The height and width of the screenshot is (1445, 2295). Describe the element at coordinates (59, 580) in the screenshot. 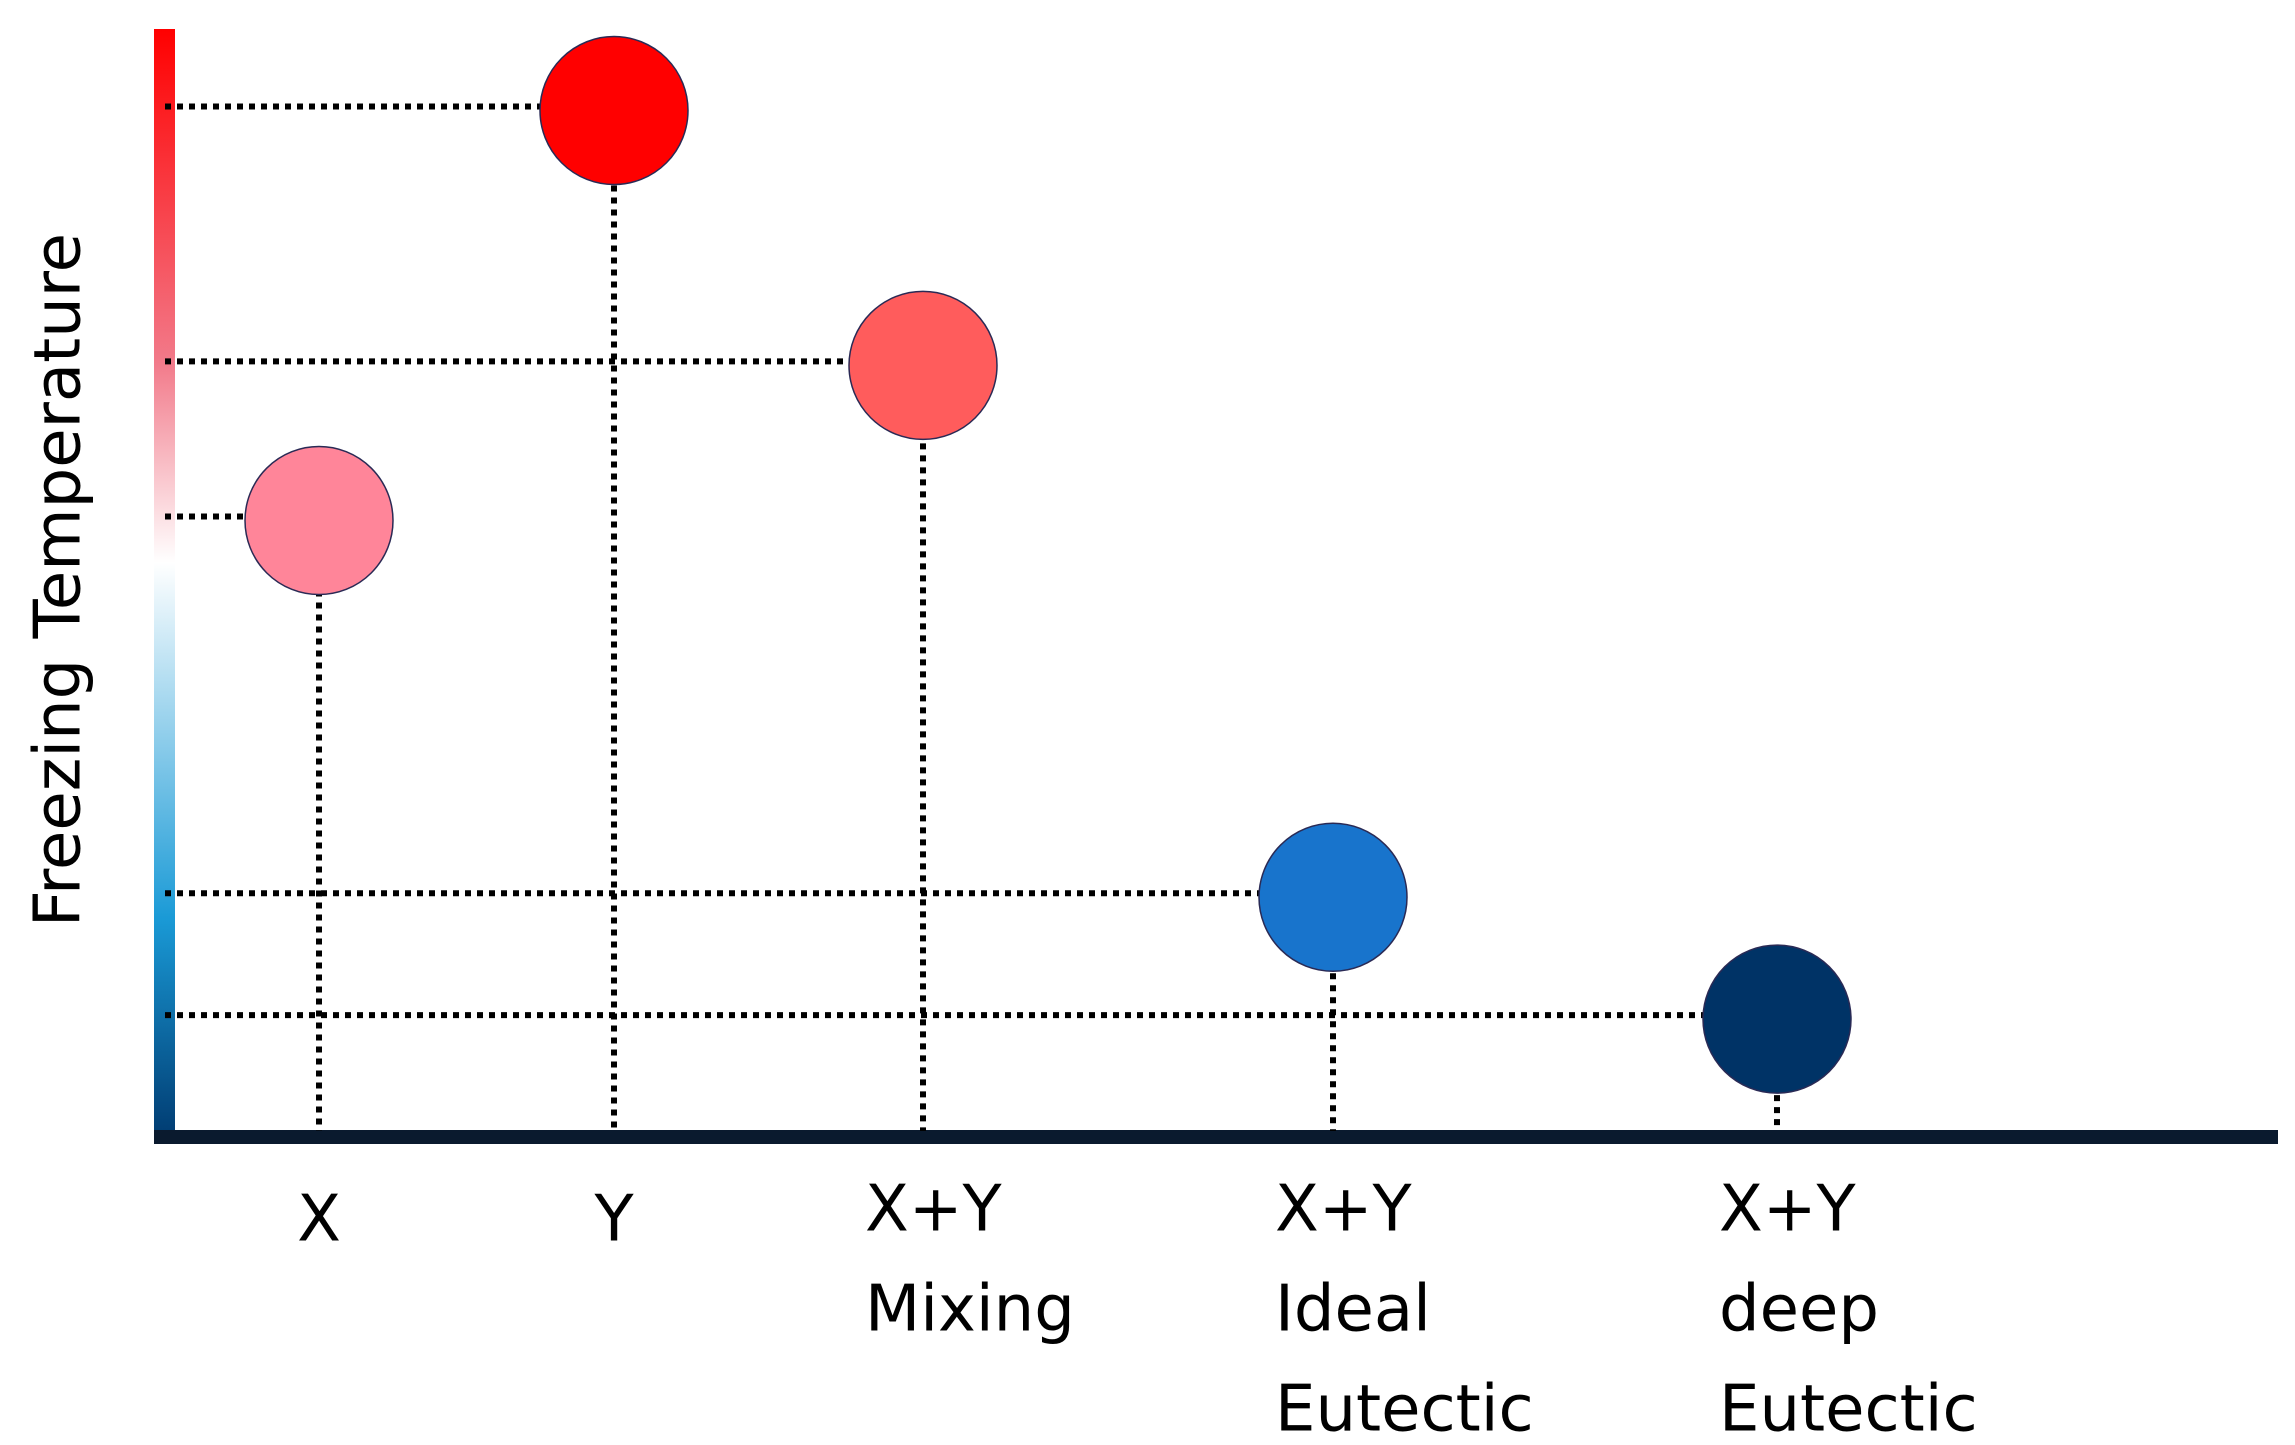

I see `y-axis-title: Freezing Temperature` at that location.